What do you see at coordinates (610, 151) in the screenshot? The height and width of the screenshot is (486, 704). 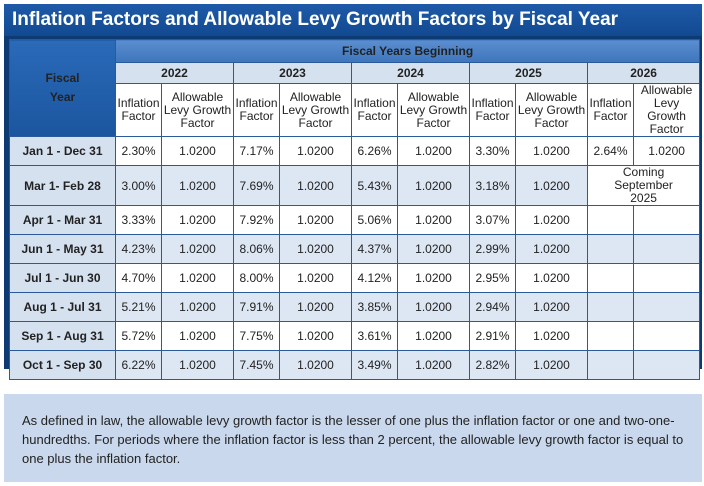 I see `inflation-factor-cell: 2.64%` at bounding box center [610, 151].